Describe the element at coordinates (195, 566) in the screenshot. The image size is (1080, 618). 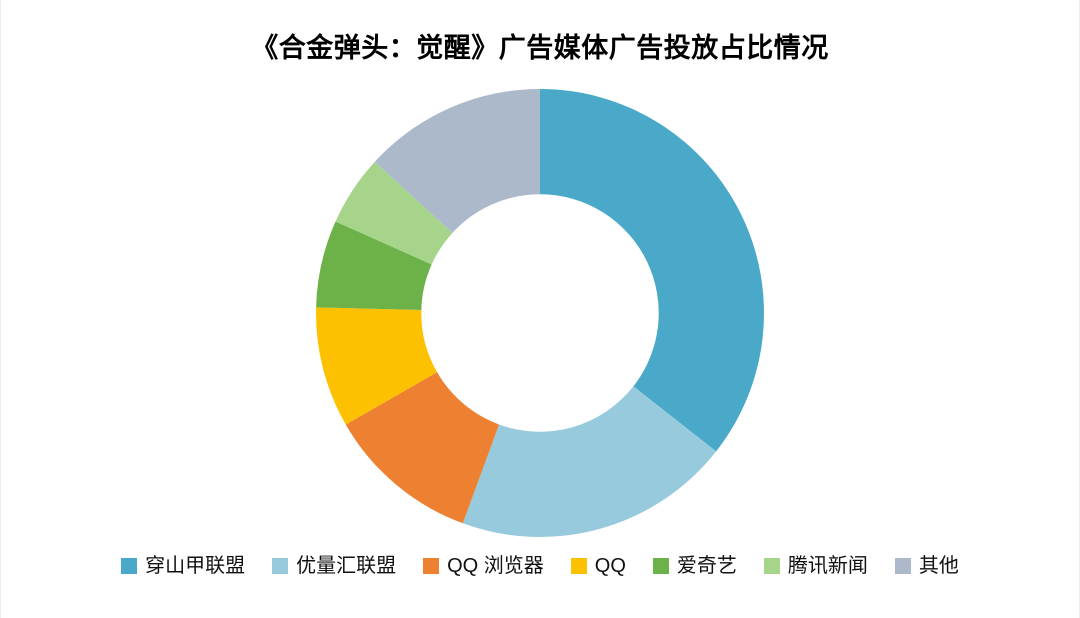
I see `legend-label: 穿山甲联盟` at that location.